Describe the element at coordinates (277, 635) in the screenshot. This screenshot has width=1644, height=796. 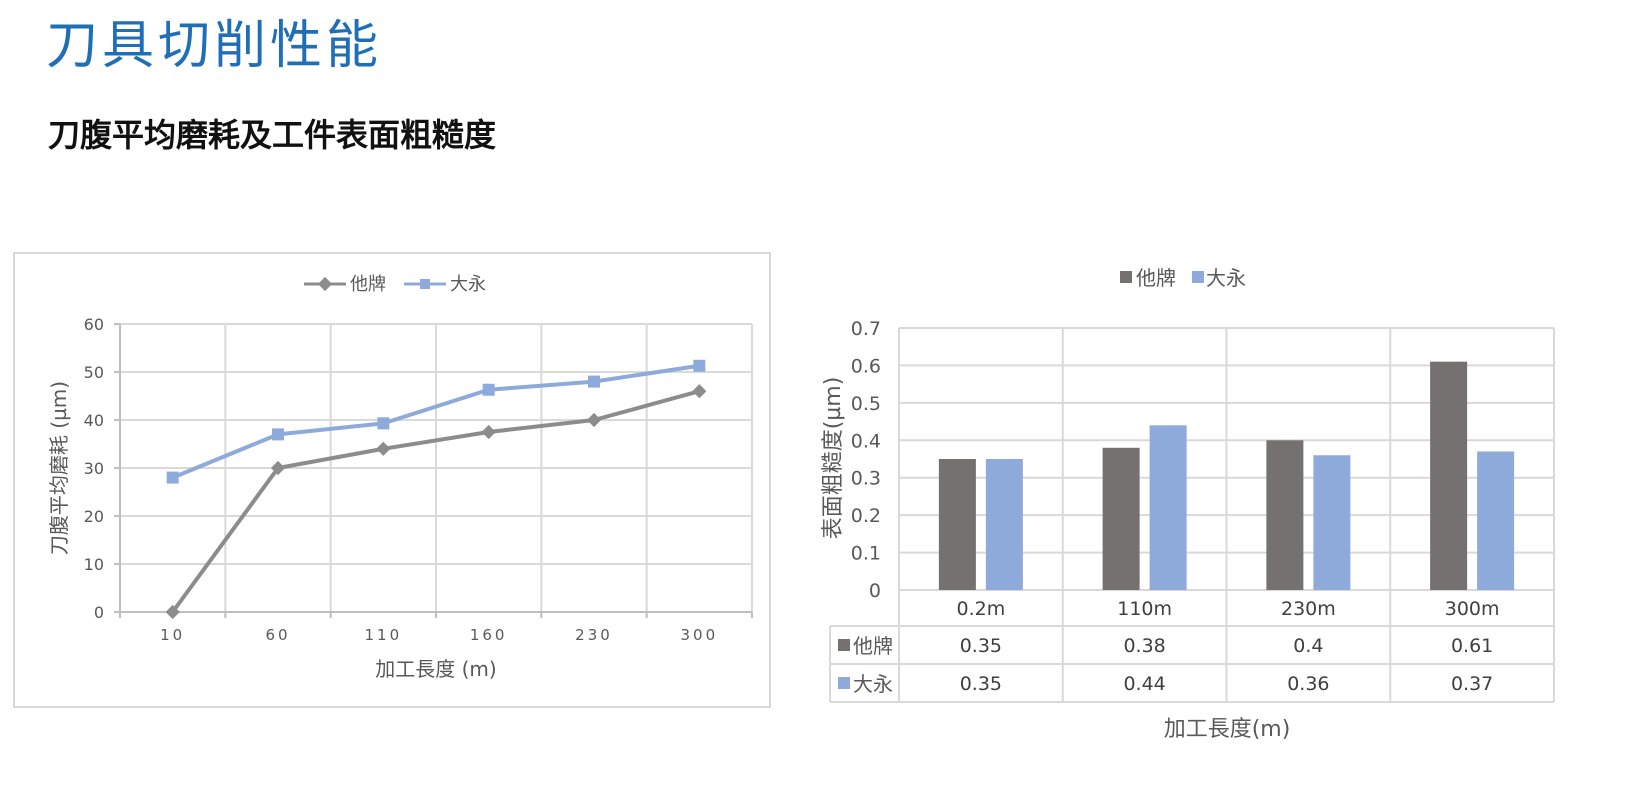
I see `x-tick-label: 60` at that location.